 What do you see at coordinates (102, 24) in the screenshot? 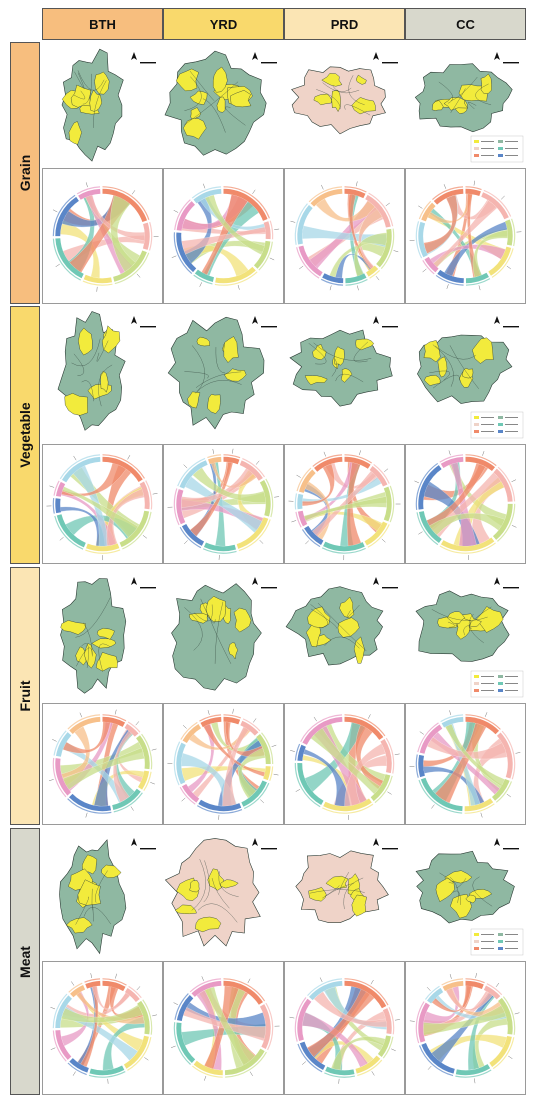
I see `column-label: BTH` at bounding box center [102, 24].